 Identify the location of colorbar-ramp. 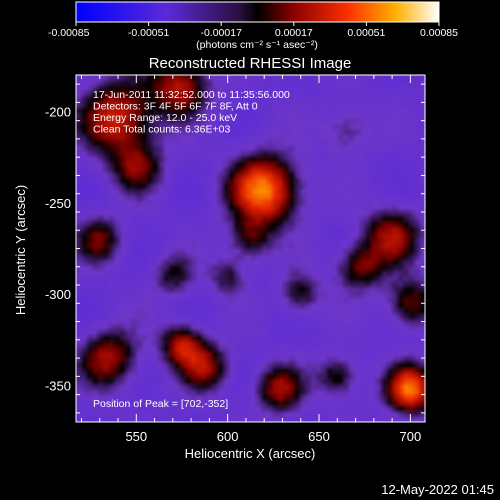
(257, 12).